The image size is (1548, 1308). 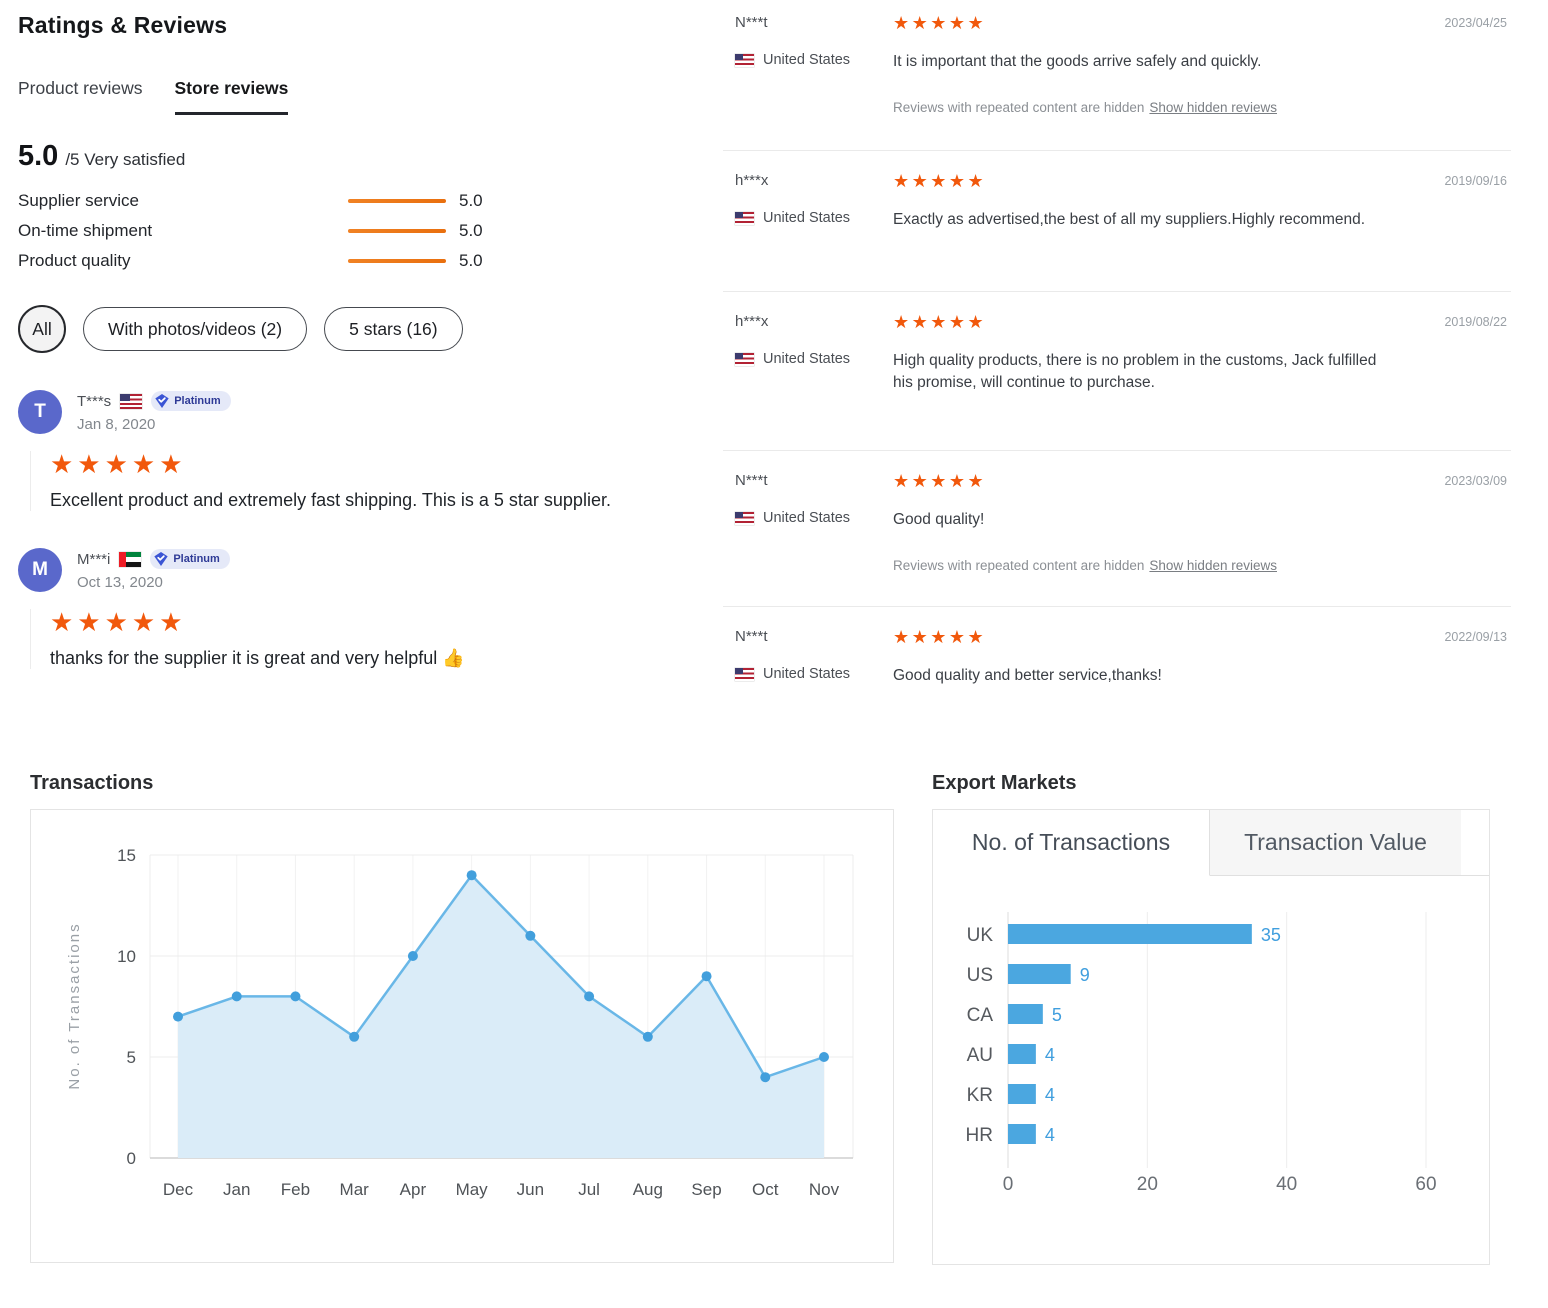 What do you see at coordinates (472, 1189) in the screenshot?
I see `svg-text: May` at bounding box center [472, 1189].